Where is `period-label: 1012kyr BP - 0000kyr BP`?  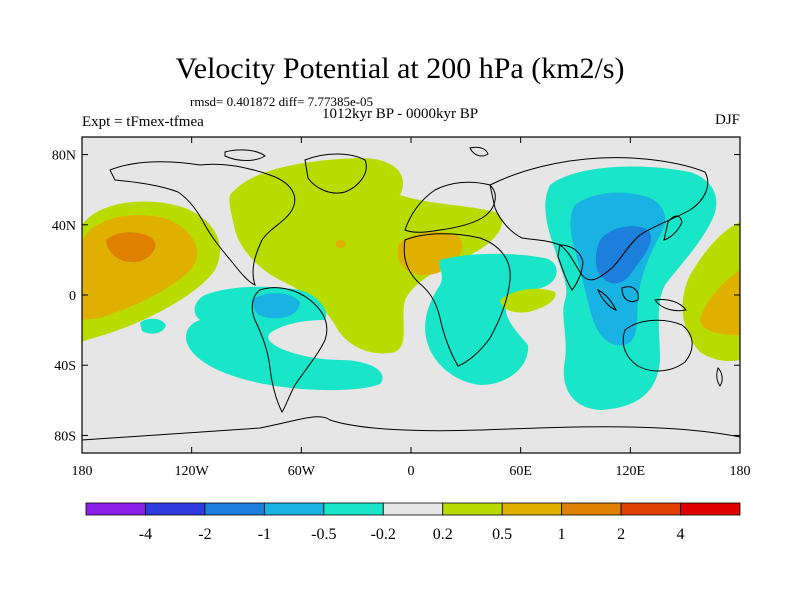 period-label: 1012kyr BP - 0000kyr BP is located at coordinates (400, 114).